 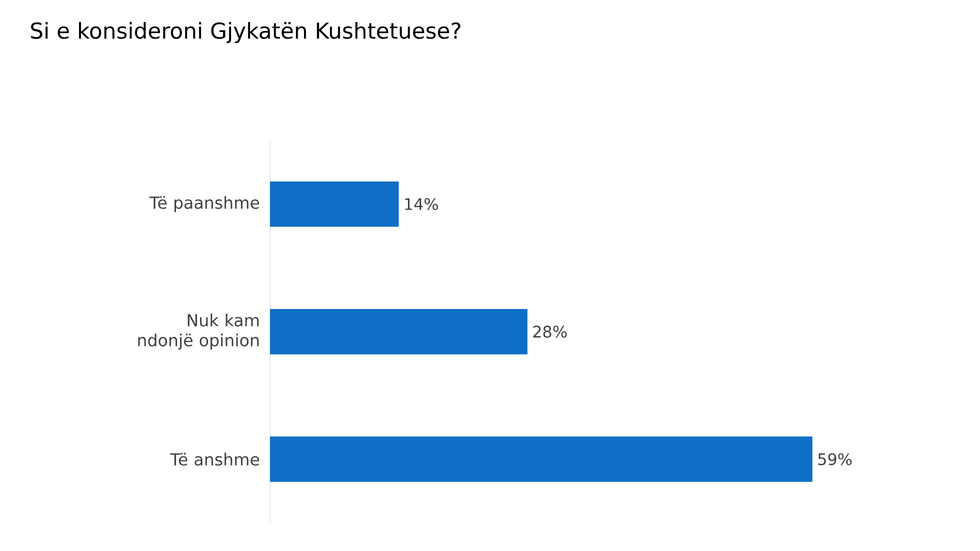 I want to click on data-label: 14%, so click(x=421, y=204).